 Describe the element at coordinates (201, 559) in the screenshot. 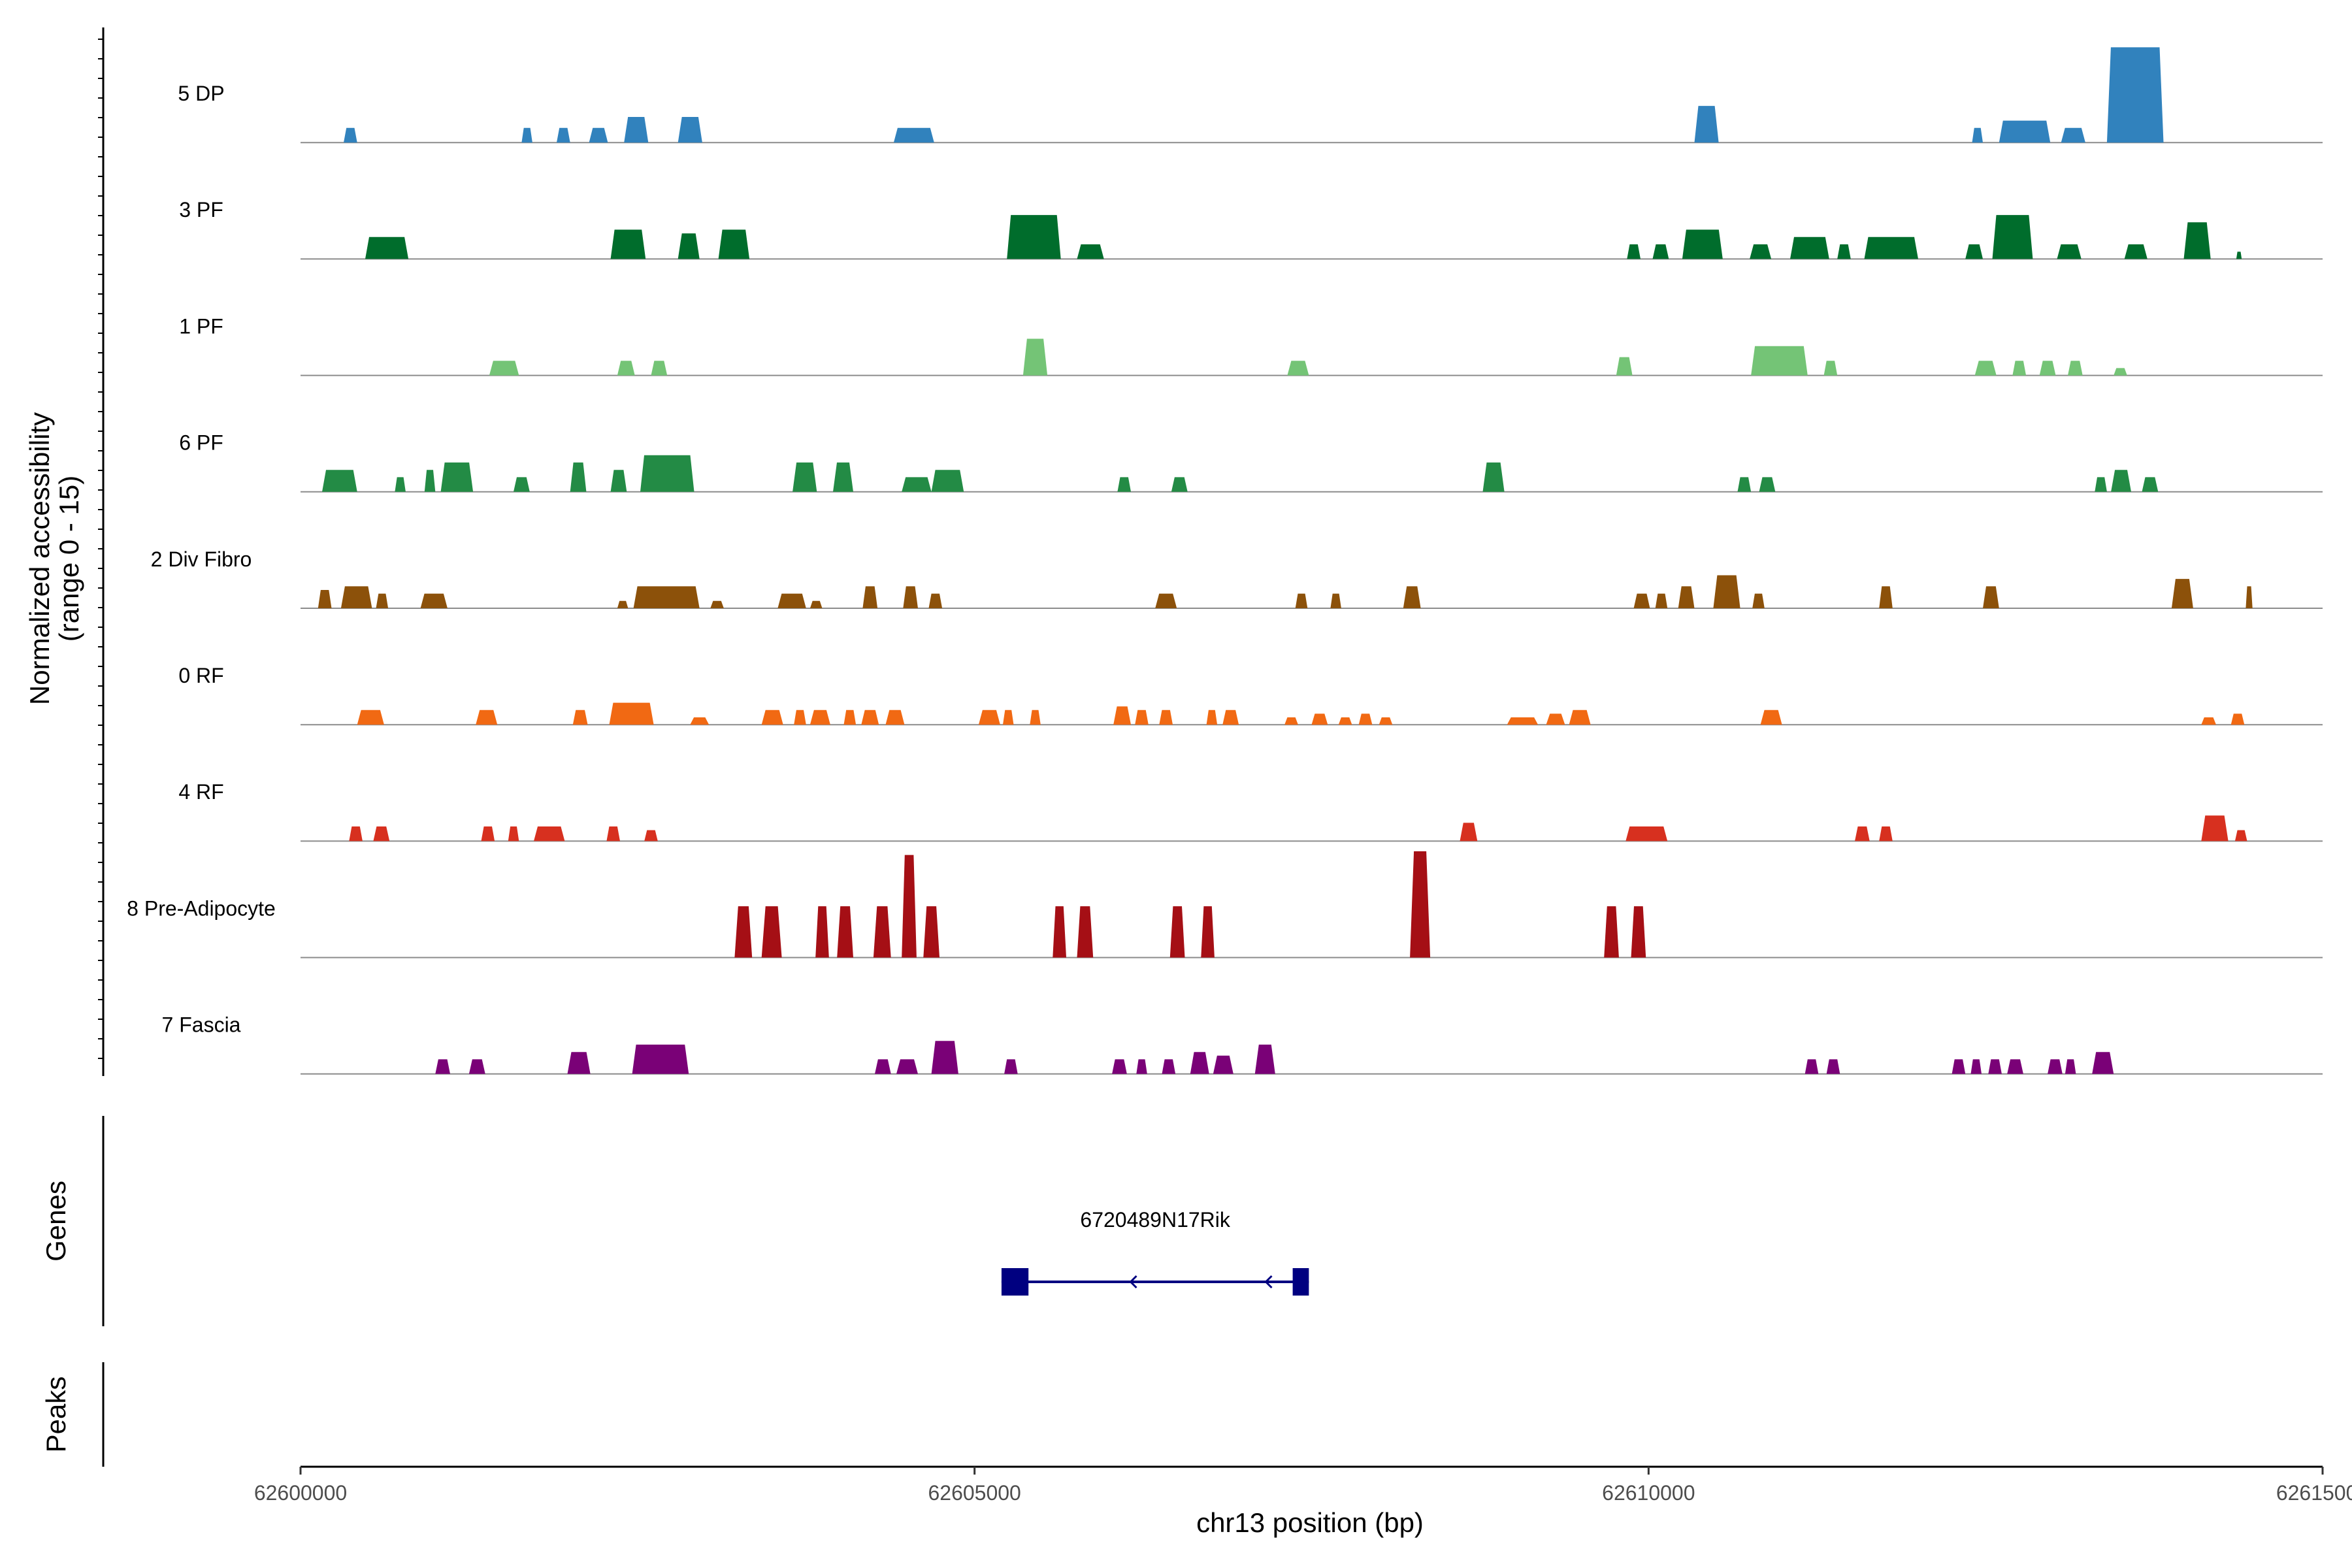

I see `track-label: 2 Div Fibro` at that location.